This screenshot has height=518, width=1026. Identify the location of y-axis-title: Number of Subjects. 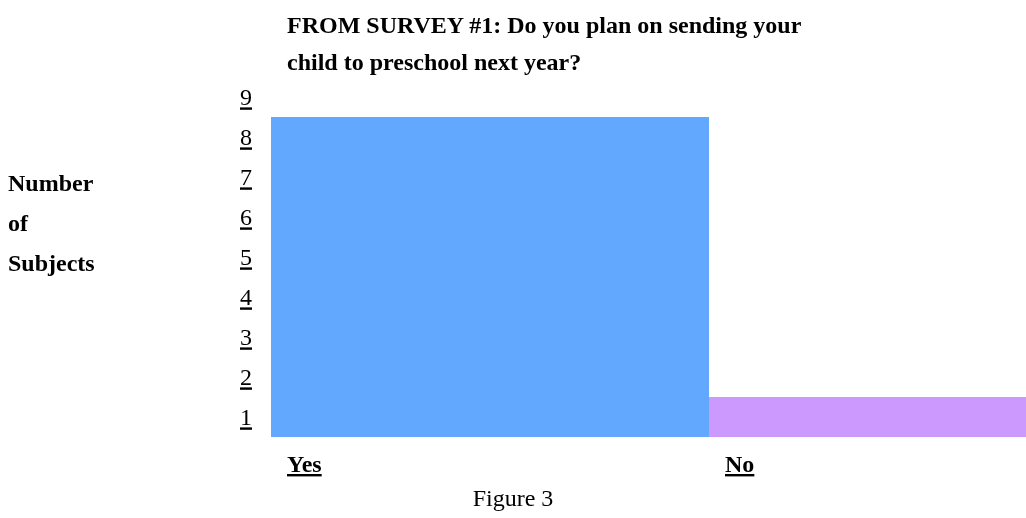
(51, 223).